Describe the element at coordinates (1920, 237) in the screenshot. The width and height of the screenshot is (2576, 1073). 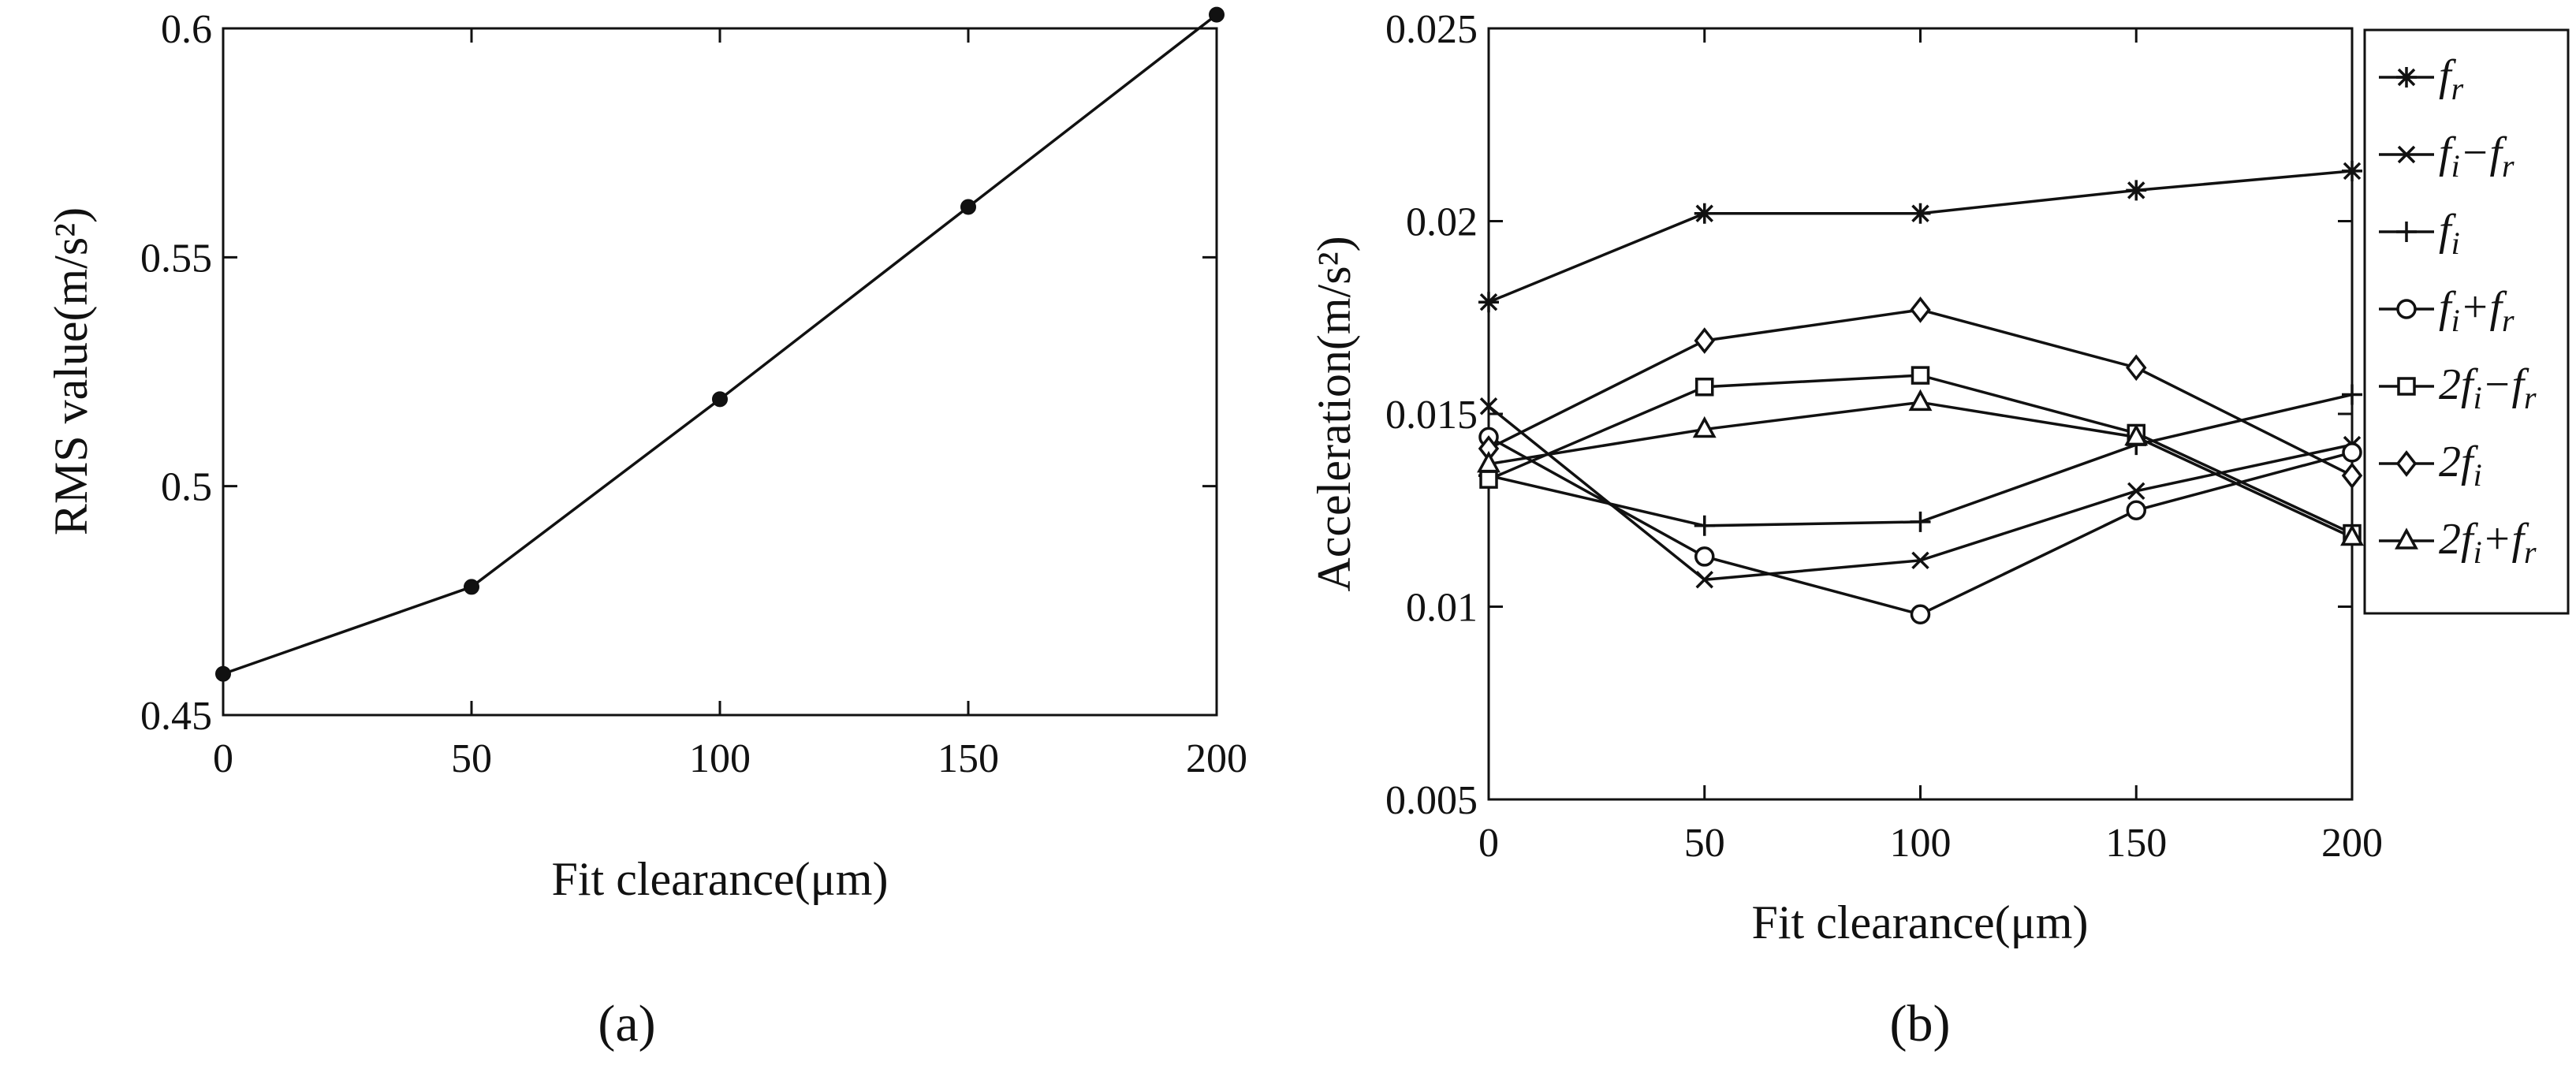
I see `chart-b-series-line-fr` at that location.